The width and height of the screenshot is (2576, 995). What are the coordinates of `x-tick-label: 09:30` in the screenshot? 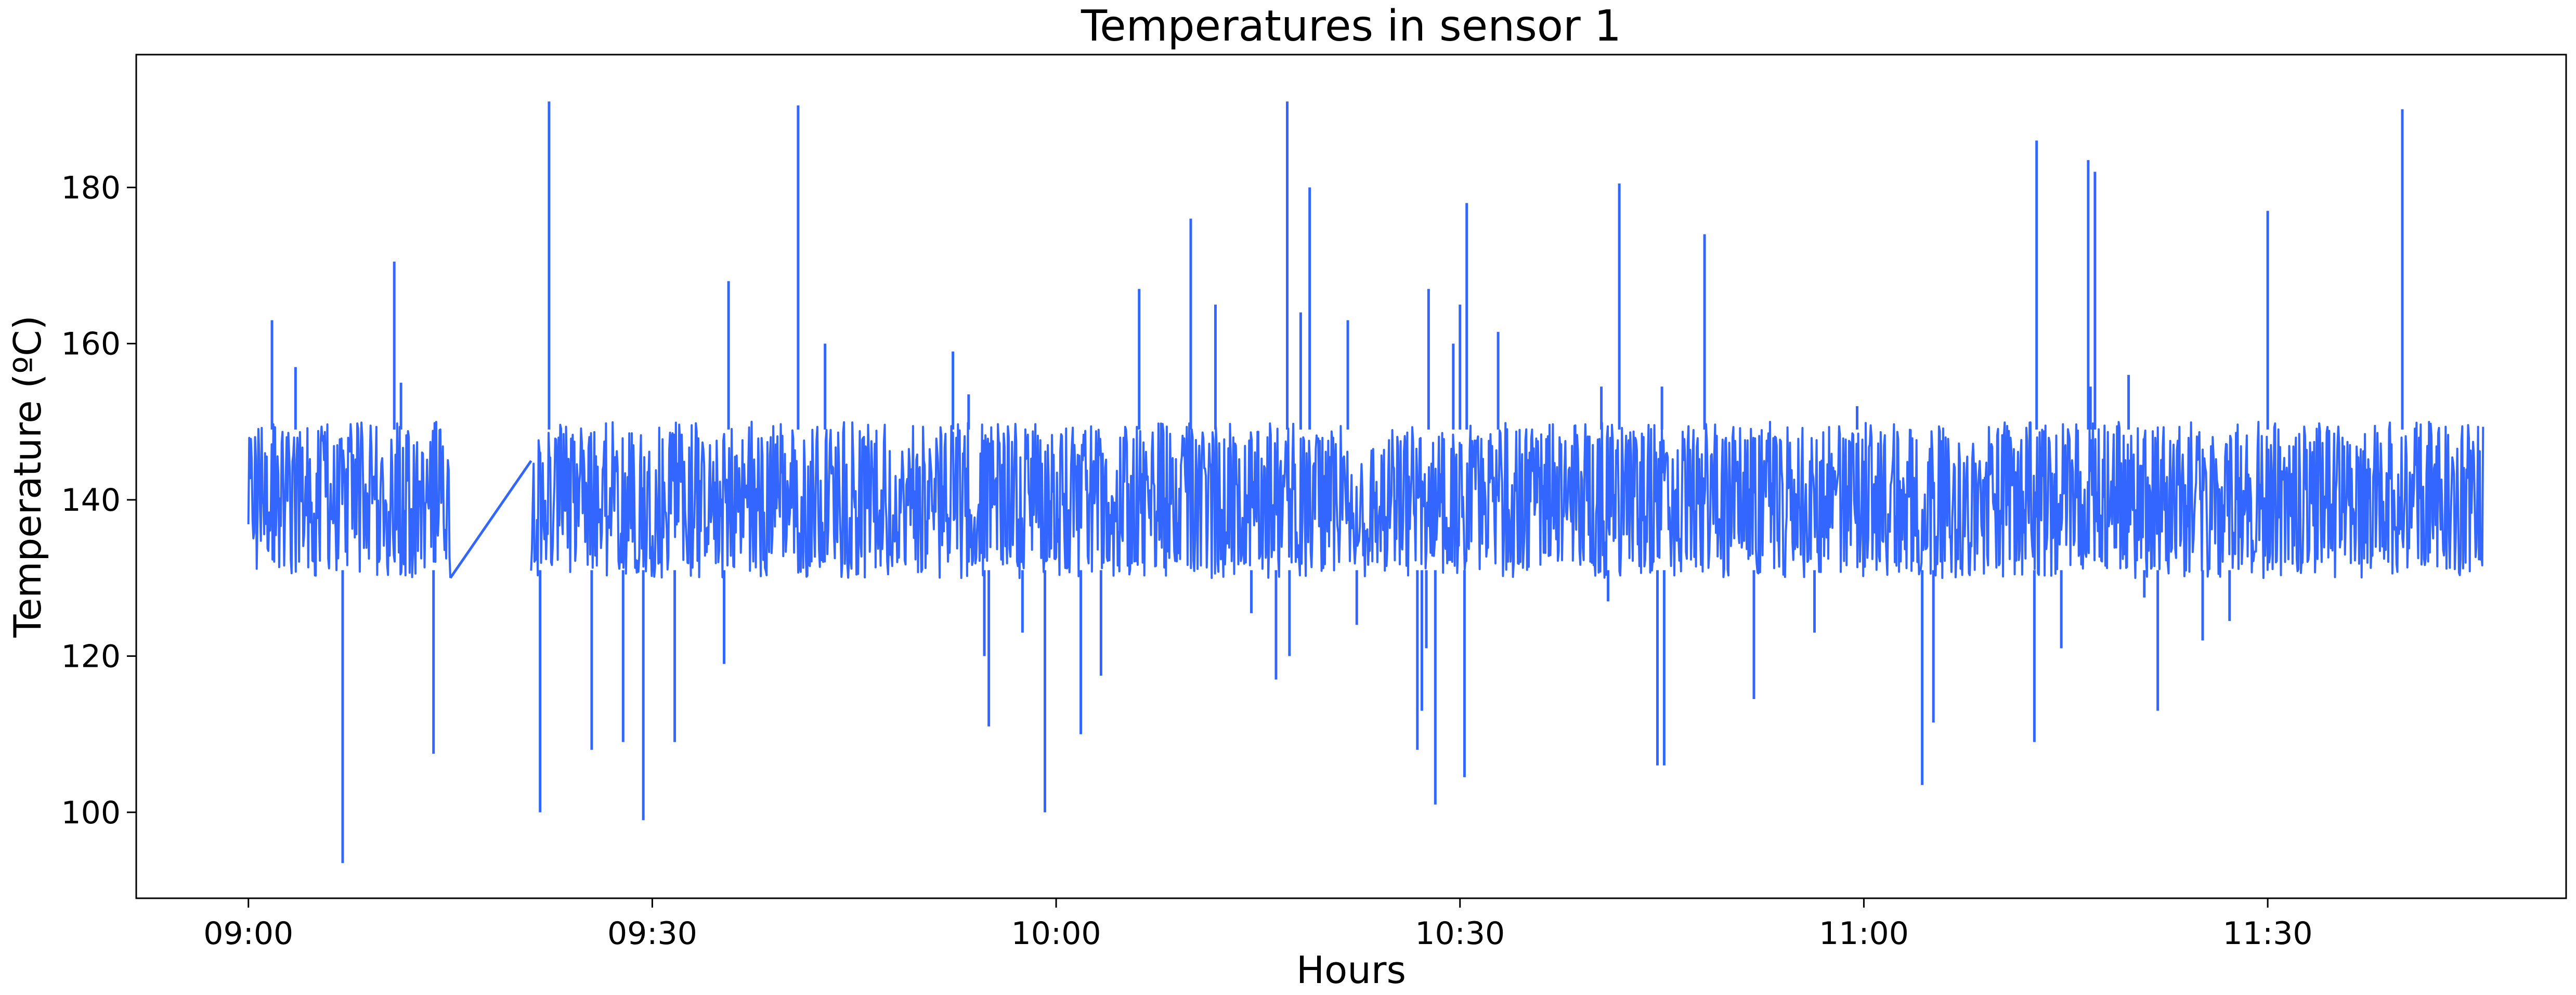 It's located at (652, 933).